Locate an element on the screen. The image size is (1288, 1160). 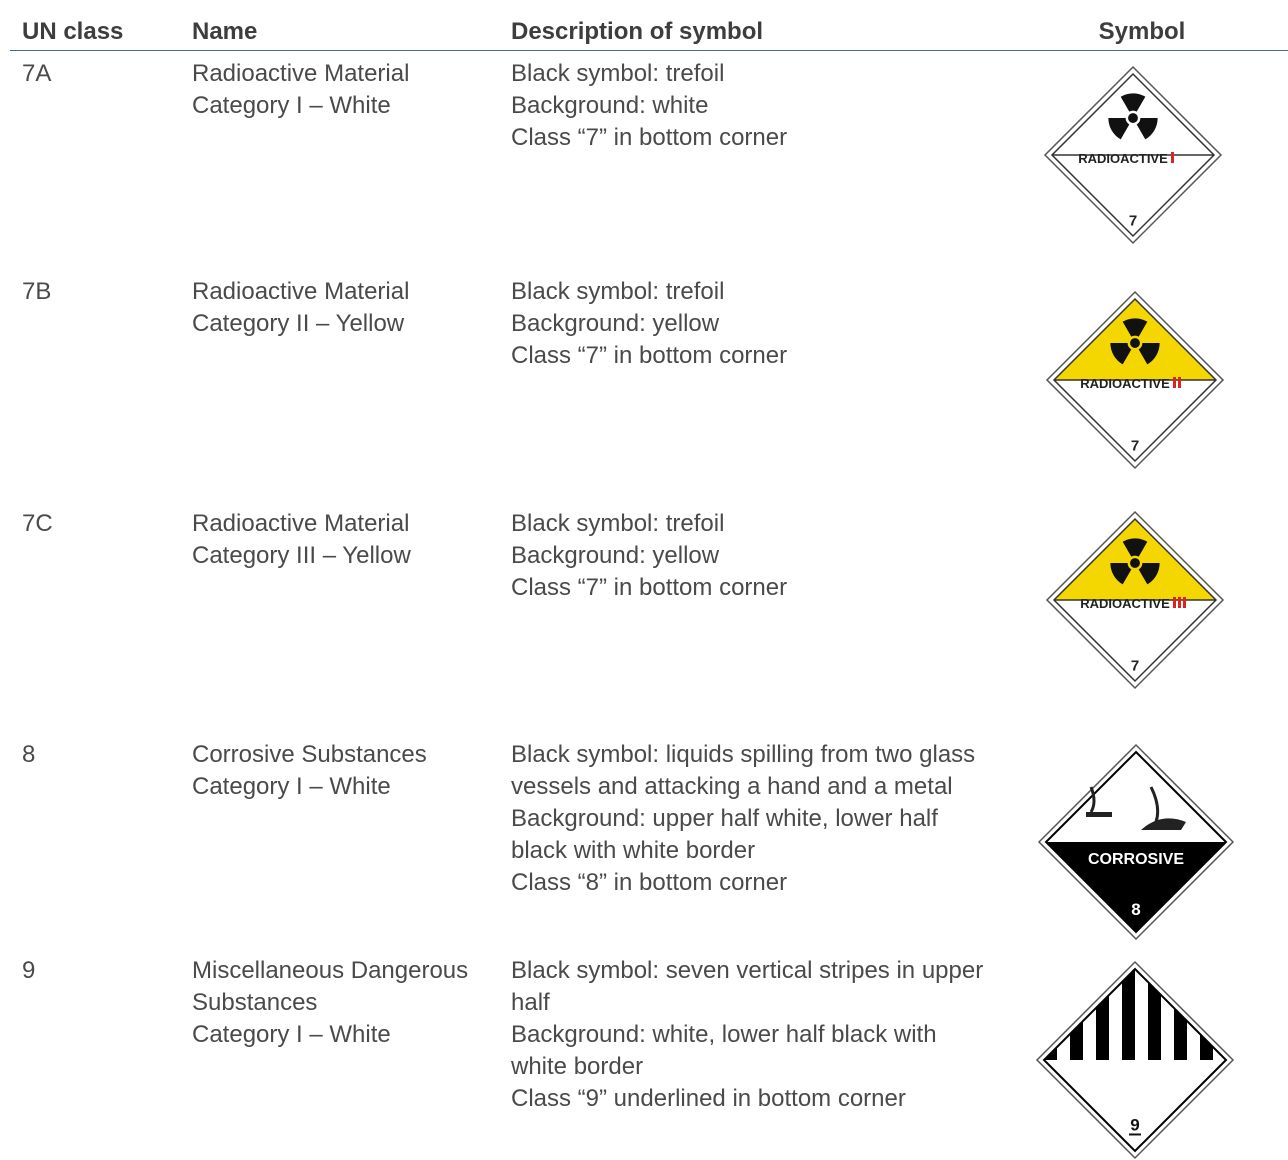
name-line: Category III – Yellow is located at coordinates (301, 555).